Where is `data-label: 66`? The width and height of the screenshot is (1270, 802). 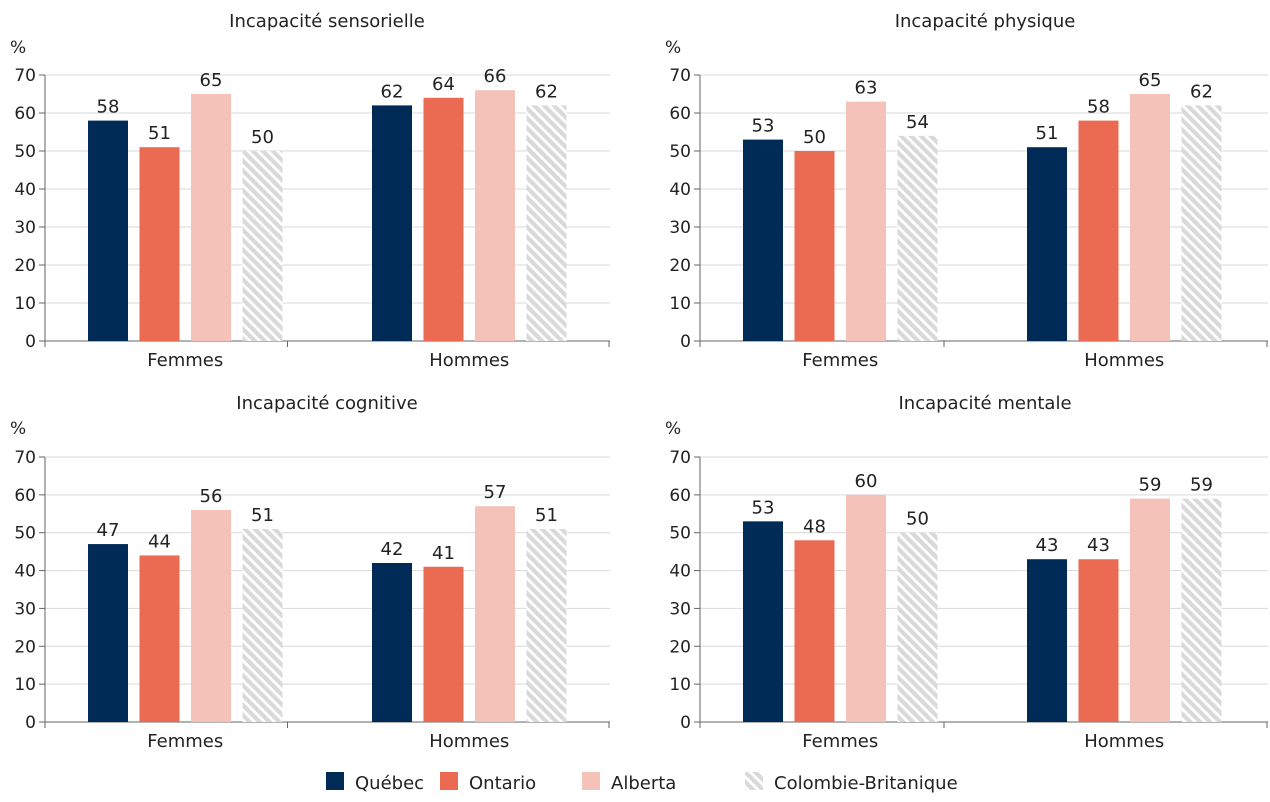
data-label: 66 is located at coordinates (495, 76).